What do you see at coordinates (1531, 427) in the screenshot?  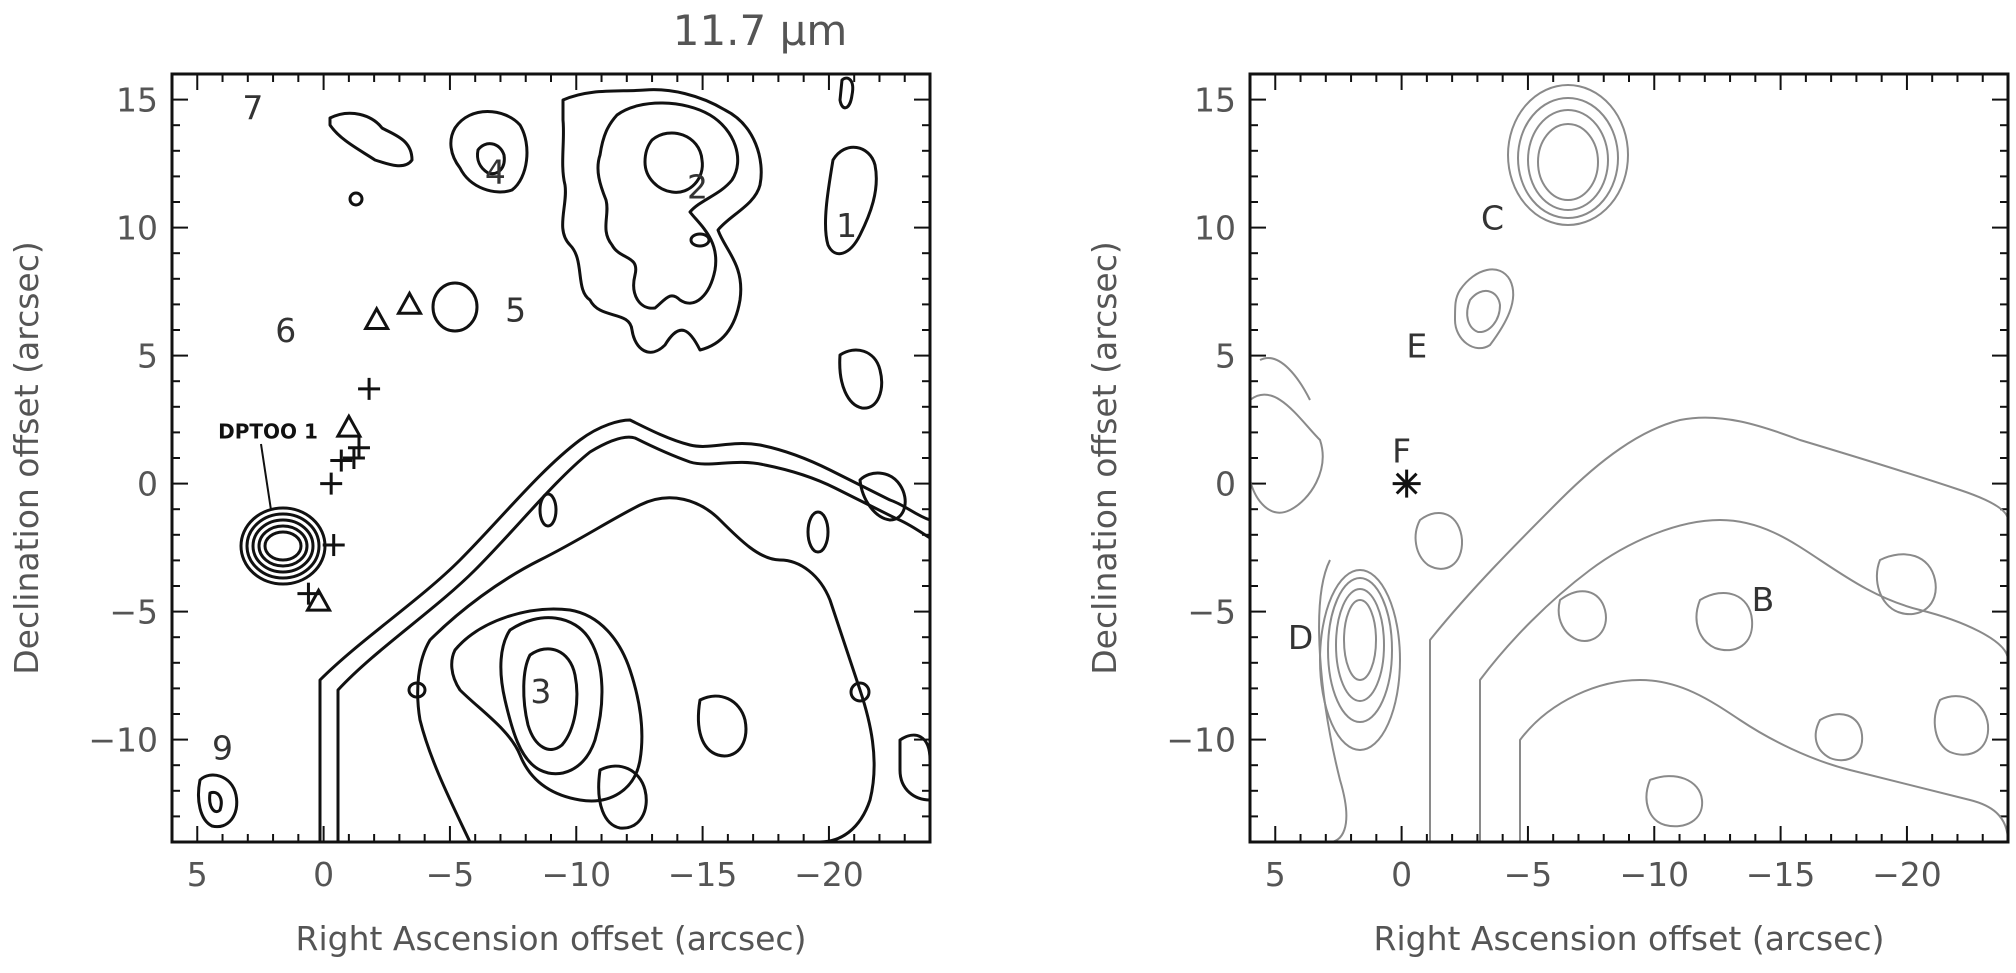 I see `right-source-labels: C E F D B` at bounding box center [1531, 427].